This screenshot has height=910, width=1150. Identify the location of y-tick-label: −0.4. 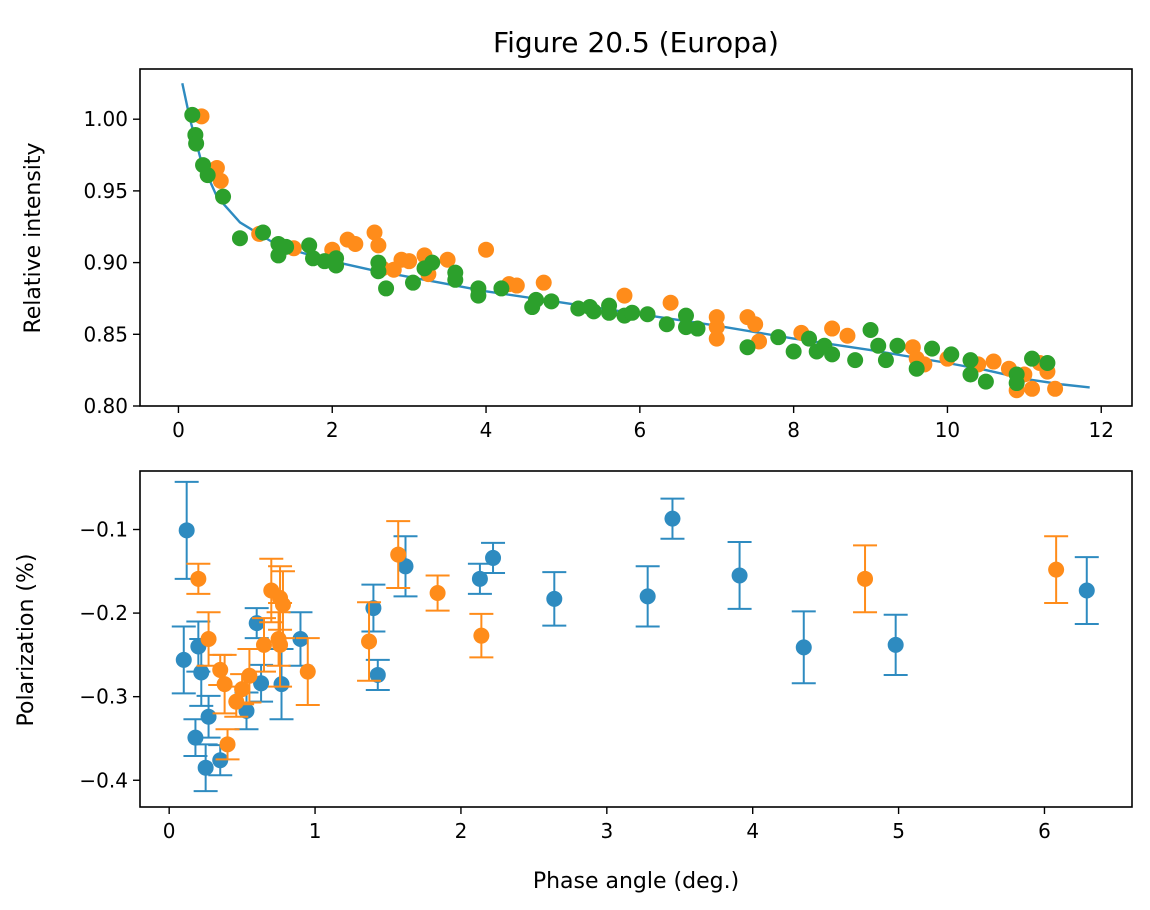
(103, 780).